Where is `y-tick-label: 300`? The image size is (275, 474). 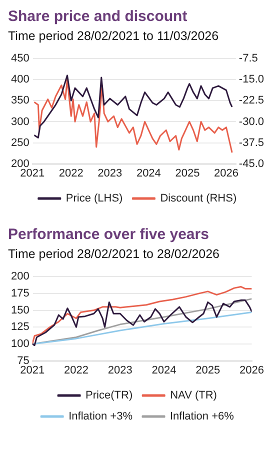 y-tick-label: 300 is located at coordinates (20, 122).